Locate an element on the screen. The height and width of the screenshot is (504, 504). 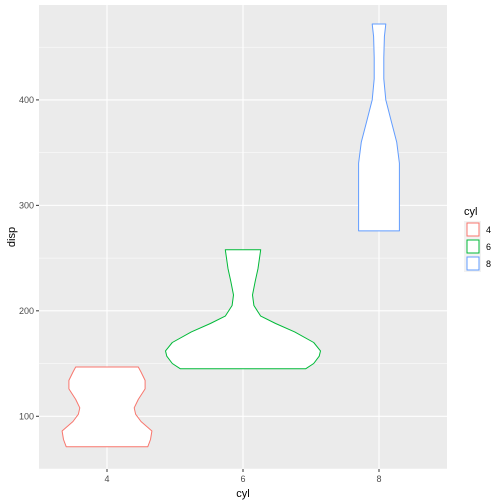
y-tick-label: 300 is located at coordinates (26, 205).